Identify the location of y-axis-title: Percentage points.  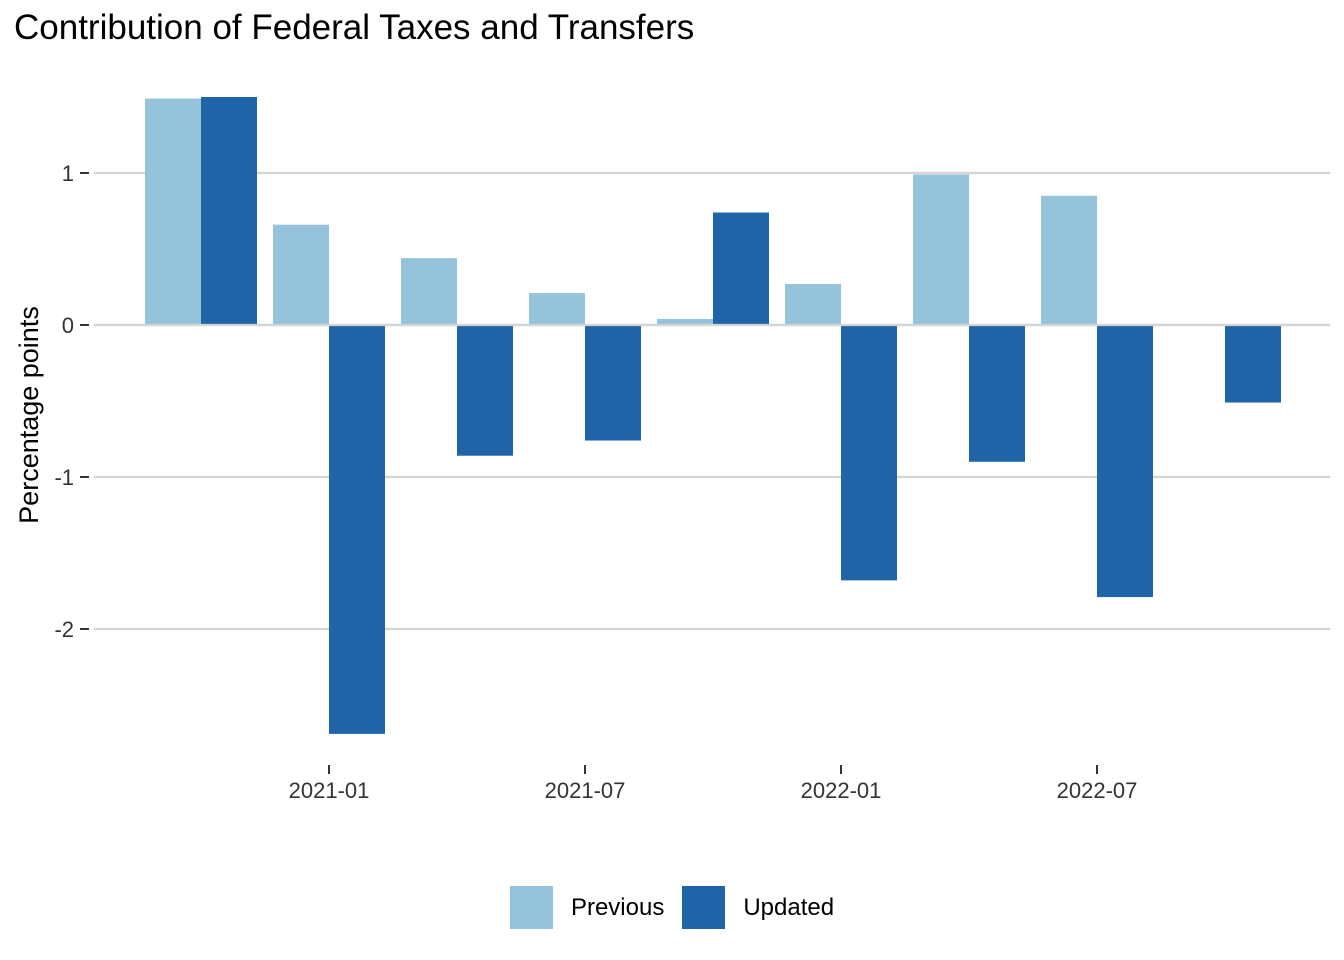
(29, 415).